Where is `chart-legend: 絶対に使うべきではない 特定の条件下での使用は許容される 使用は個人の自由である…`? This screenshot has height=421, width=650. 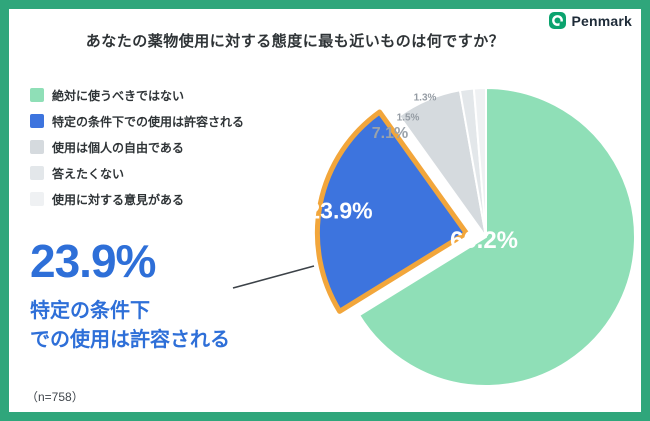
chart-legend: 絶対に使うべきではない 特定の条件下での使用は許容される 使用は個人の自由である… is located at coordinates (137, 153).